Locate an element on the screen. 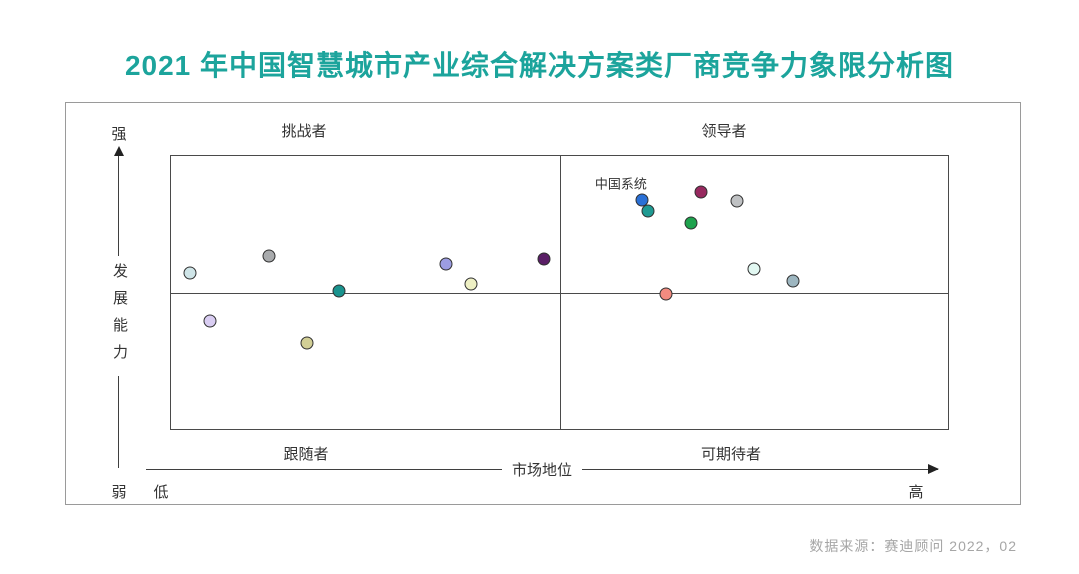 Image resolution: width=1079 pixels, height=574 pixels. y-axis-min-label: 弱 is located at coordinates (119, 492).